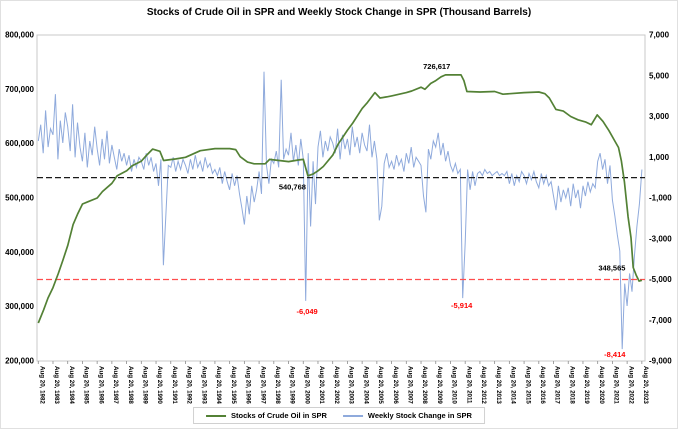 This screenshot has width=680, height=431. Describe the element at coordinates (557, 385) in the screenshot. I see `x-axis-tick-label: Aug 20, 2017` at that location.